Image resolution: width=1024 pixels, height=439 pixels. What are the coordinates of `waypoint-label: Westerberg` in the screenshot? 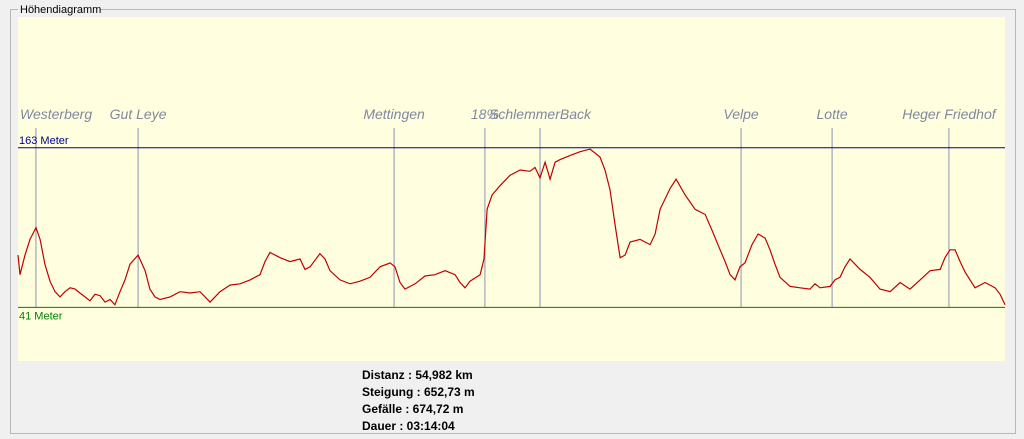 It's located at (56, 114).